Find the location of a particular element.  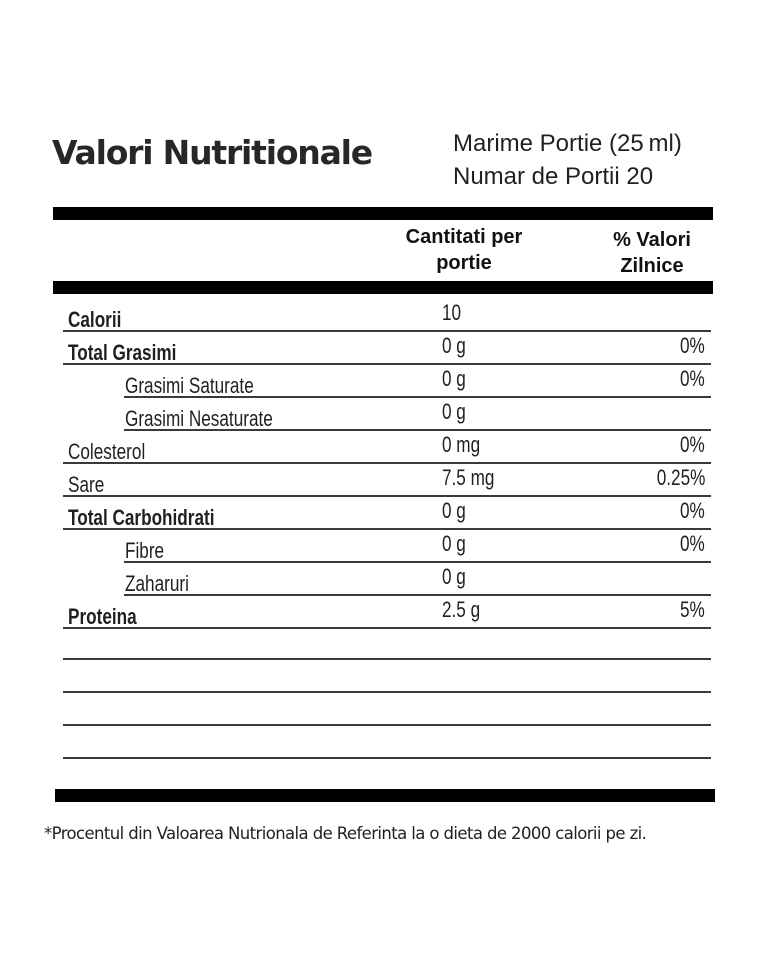

nutrient-value: 2.5 g is located at coordinates (461, 609).